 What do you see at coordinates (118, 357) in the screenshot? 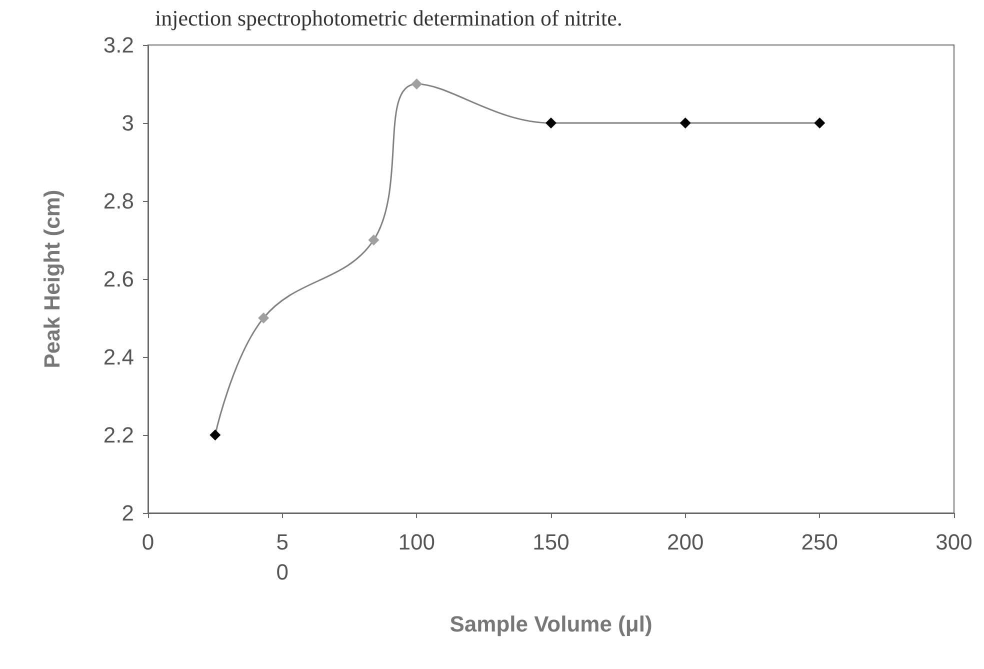
I see `y-tick-label: 2.4` at bounding box center [118, 357].